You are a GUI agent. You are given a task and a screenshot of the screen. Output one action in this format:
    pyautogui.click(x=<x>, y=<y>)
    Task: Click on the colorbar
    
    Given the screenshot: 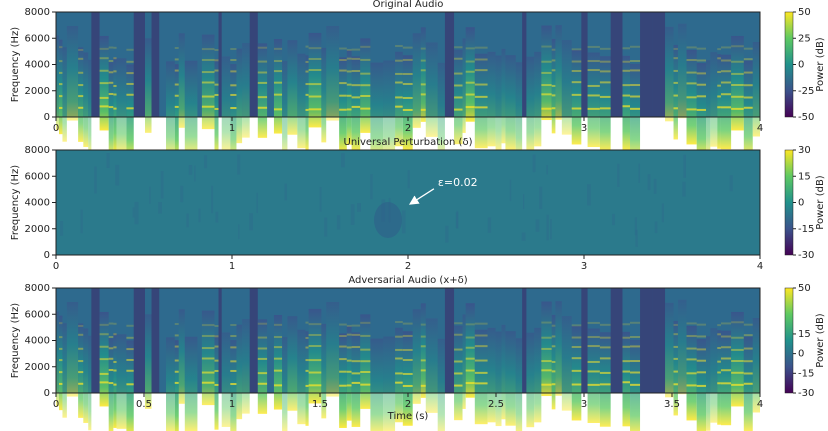 What is the action you would take?
    pyautogui.click(x=789, y=202)
    